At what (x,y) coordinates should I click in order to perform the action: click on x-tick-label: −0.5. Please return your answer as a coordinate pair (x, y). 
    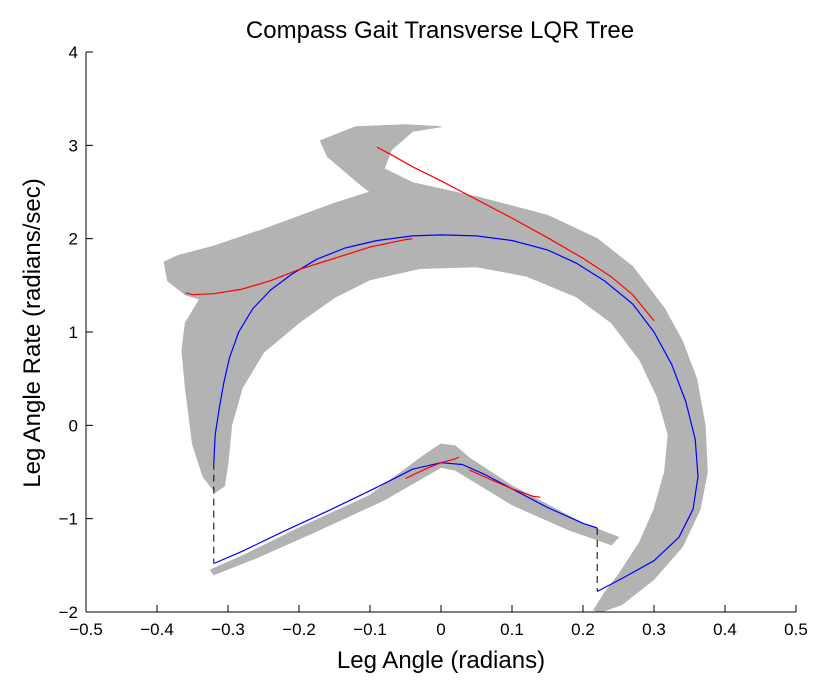
    Looking at the image, I should click on (86, 629).